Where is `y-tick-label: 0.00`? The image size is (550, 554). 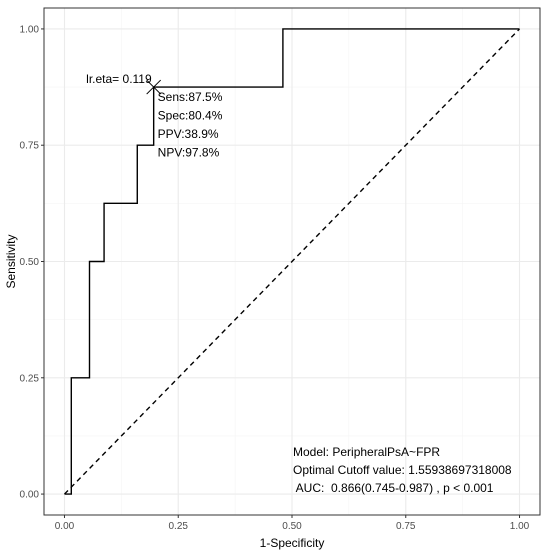 y-tick-label: 0.00 is located at coordinates (30, 495).